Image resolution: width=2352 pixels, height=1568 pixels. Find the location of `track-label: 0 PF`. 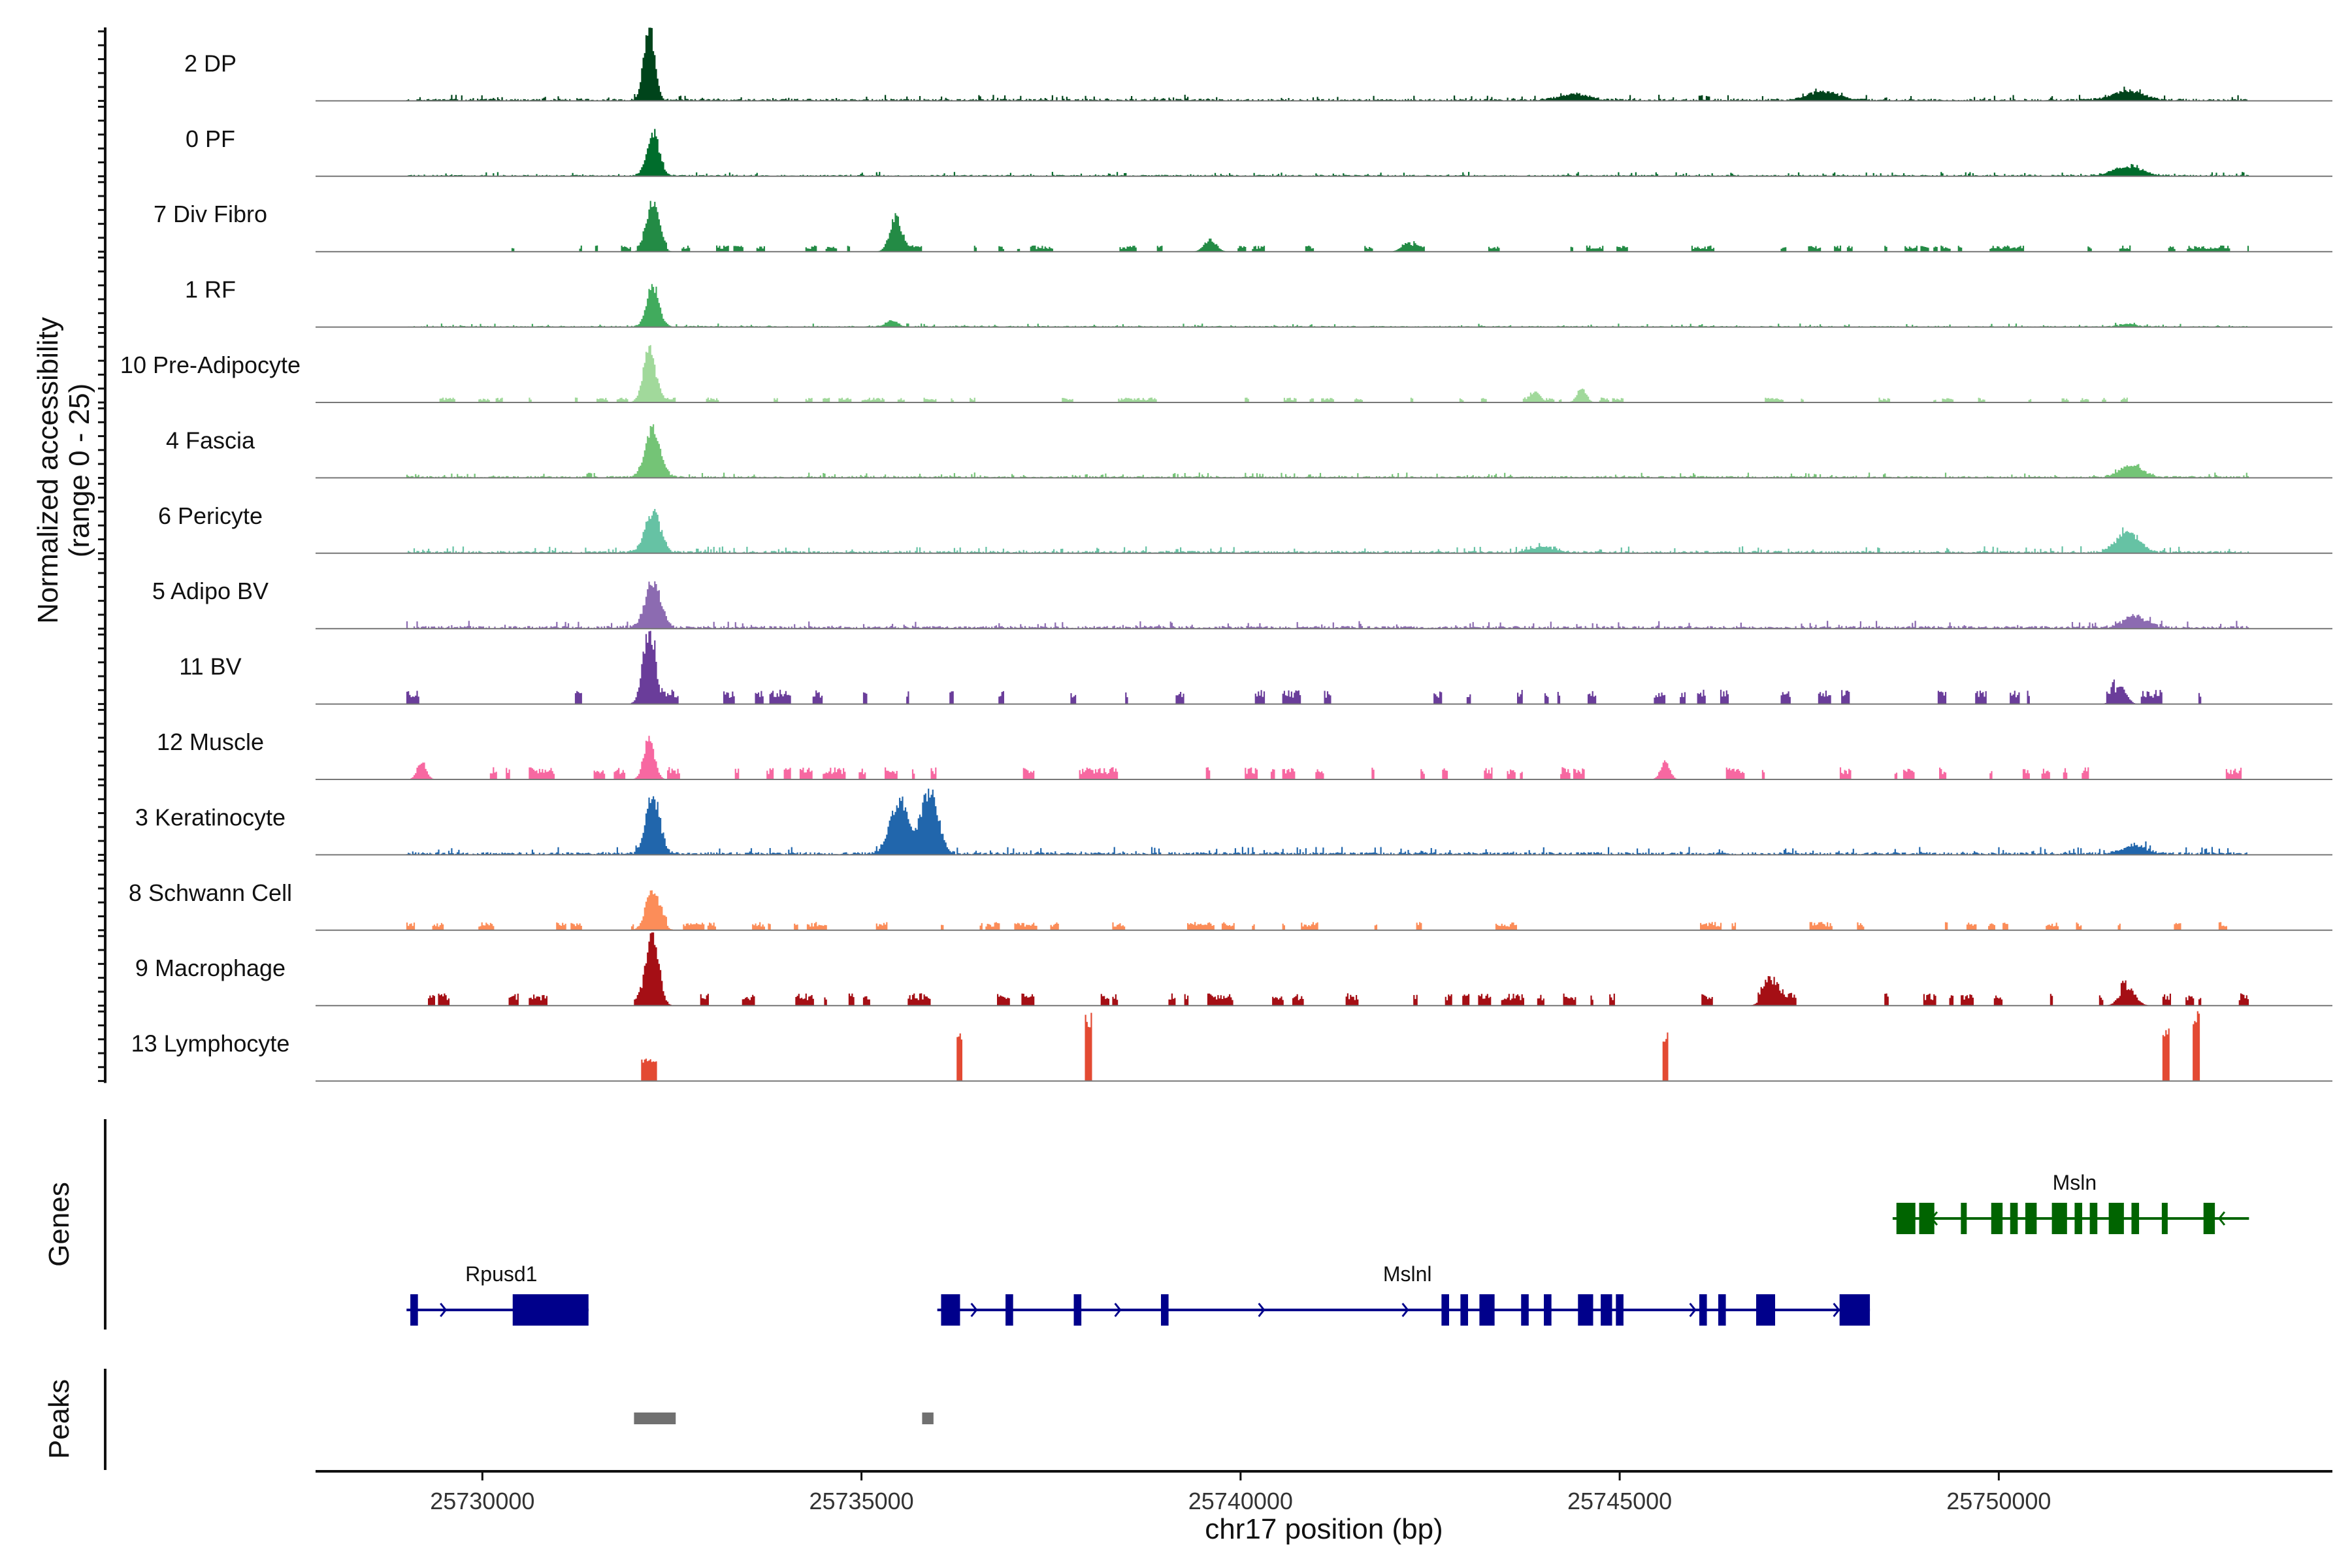

track-label: 0 PF is located at coordinates (210, 138).